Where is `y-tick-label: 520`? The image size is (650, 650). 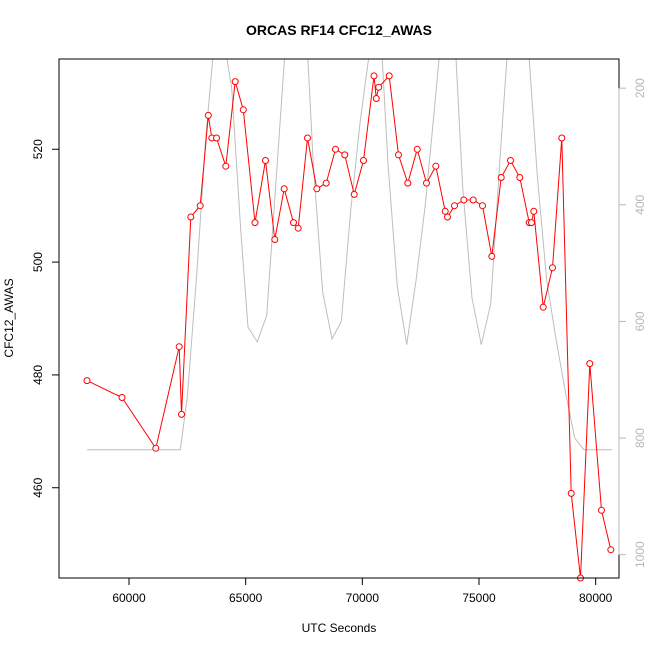 y-tick-label: 520 is located at coordinates (38, 149).